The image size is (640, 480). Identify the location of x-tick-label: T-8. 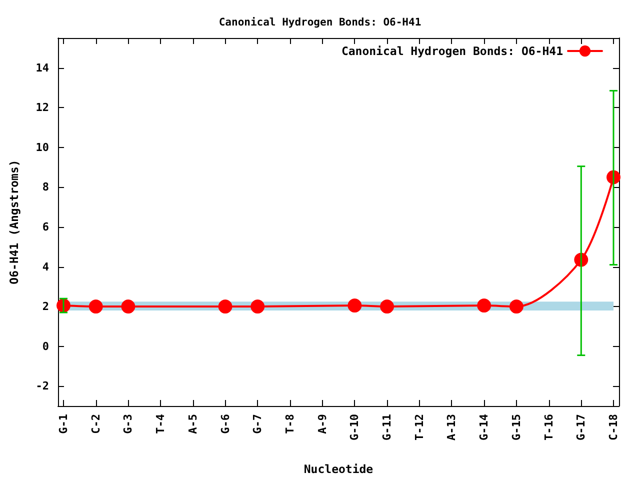
(289, 424).